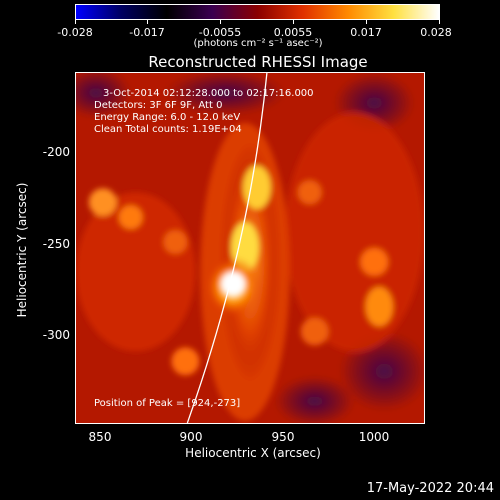 The height and width of the screenshot is (500, 500). What do you see at coordinates (293, 32) in the screenshot?
I see `colorbar-tick-label: 0.0055` at bounding box center [293, 32].